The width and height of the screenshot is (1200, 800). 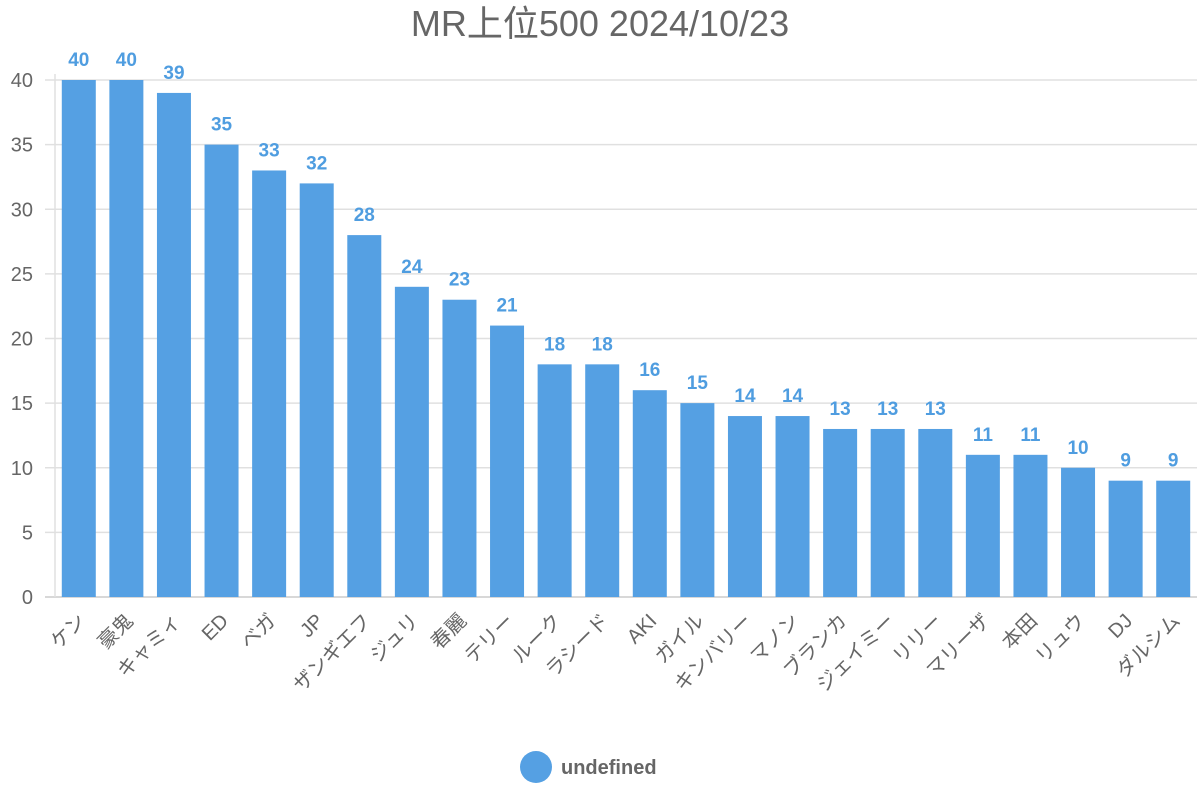 I want to click on y-tick-label: 35, so click(x=22, y=146).